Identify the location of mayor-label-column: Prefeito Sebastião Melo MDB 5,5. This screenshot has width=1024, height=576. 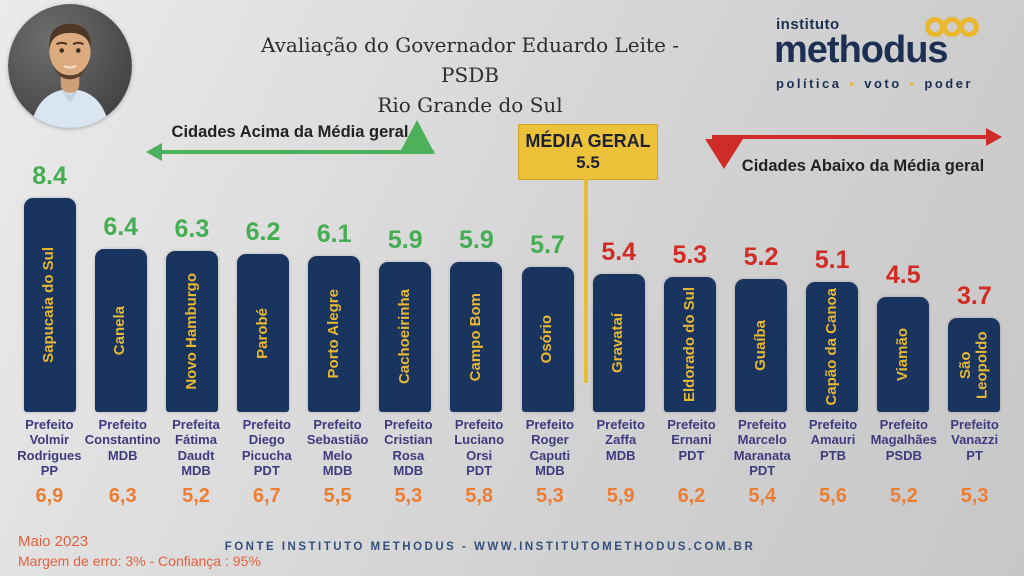
(337, 462).